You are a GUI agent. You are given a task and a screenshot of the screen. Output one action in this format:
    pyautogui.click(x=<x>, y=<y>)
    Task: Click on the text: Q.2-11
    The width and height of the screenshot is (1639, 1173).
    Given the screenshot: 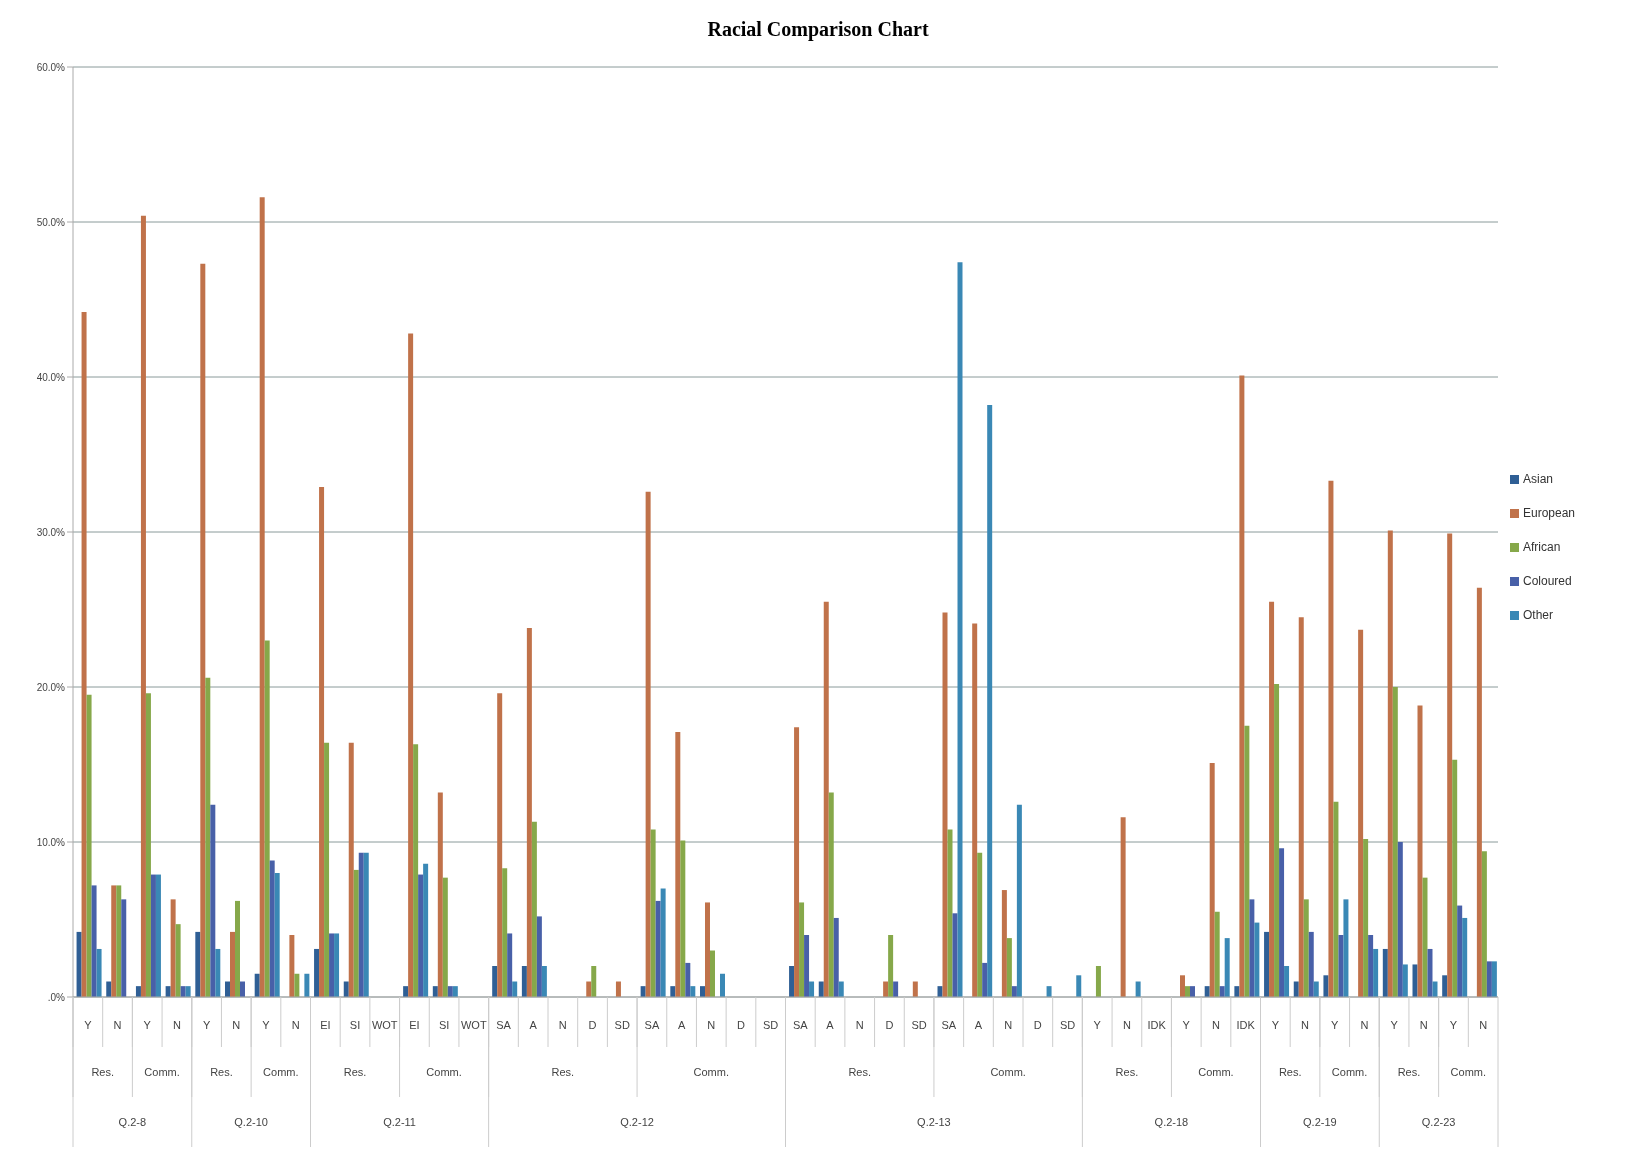 What is the action you would take?
    pyautogui.click(x=399, y=1122)
    